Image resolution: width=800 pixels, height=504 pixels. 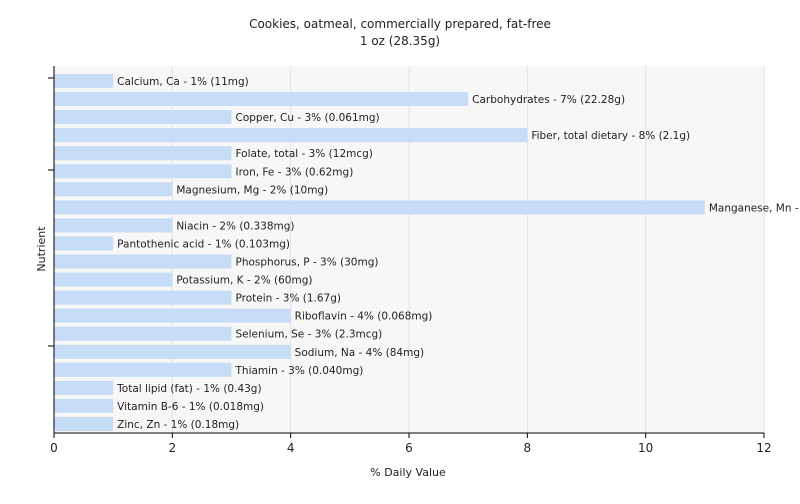 I want to click on x-tick-label: 0, so click(x=54, y=448).